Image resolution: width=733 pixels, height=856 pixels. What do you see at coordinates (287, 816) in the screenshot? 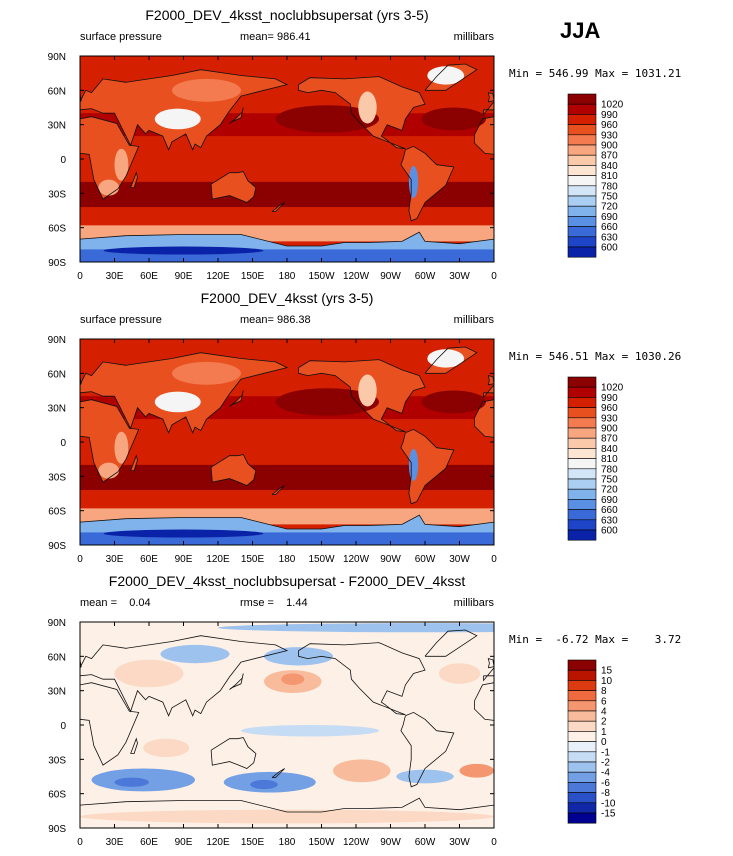
I see `diff-region-ant-pos` at bounding box center [287, 816].